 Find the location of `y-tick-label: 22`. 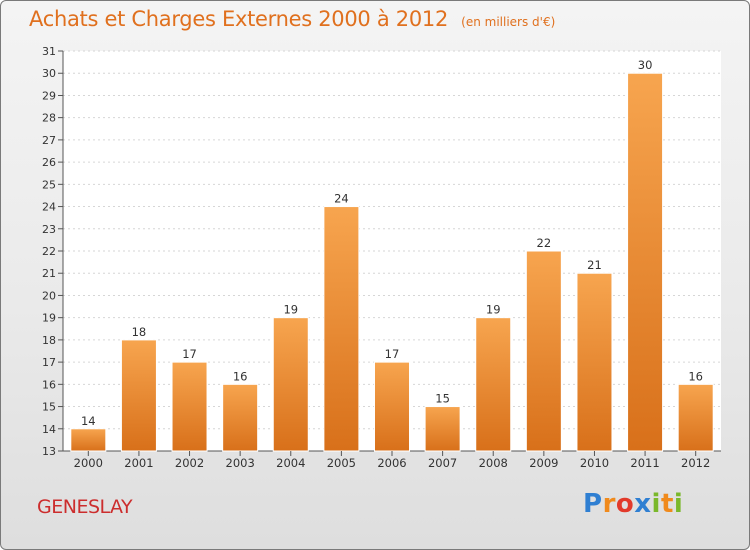

y-tick-label: 22 is located at coordinates (49, 251).